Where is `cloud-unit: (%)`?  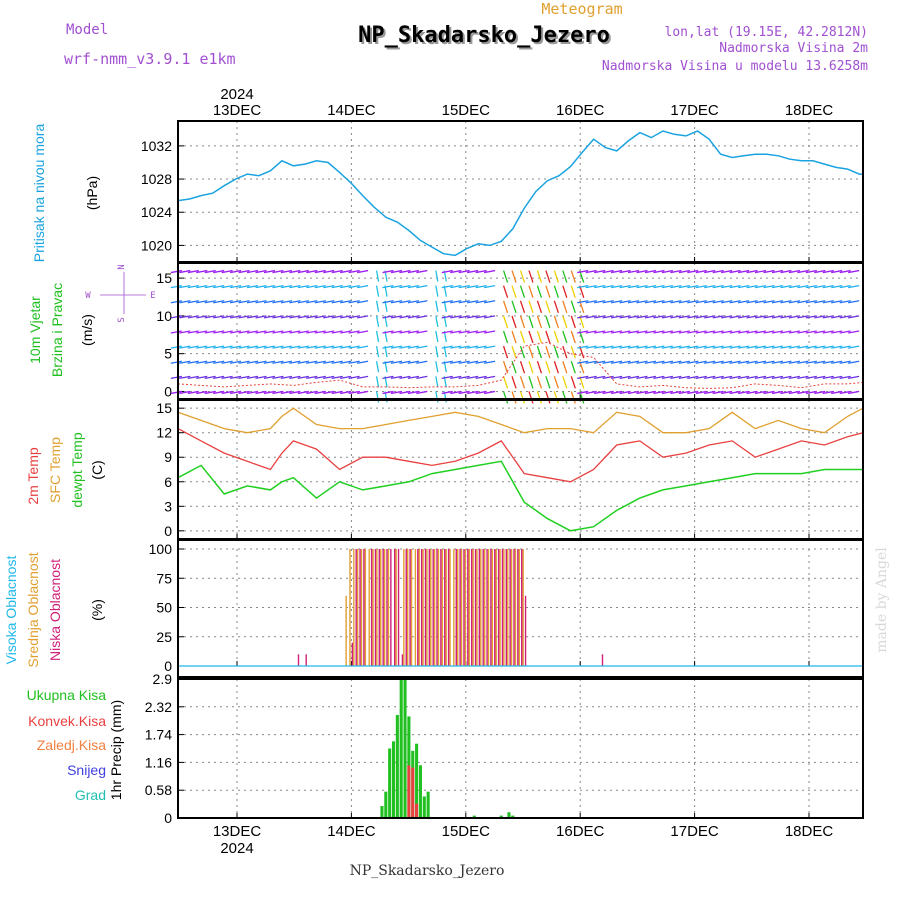 cloud-unit: (%) is located at coordinates (97, 610).